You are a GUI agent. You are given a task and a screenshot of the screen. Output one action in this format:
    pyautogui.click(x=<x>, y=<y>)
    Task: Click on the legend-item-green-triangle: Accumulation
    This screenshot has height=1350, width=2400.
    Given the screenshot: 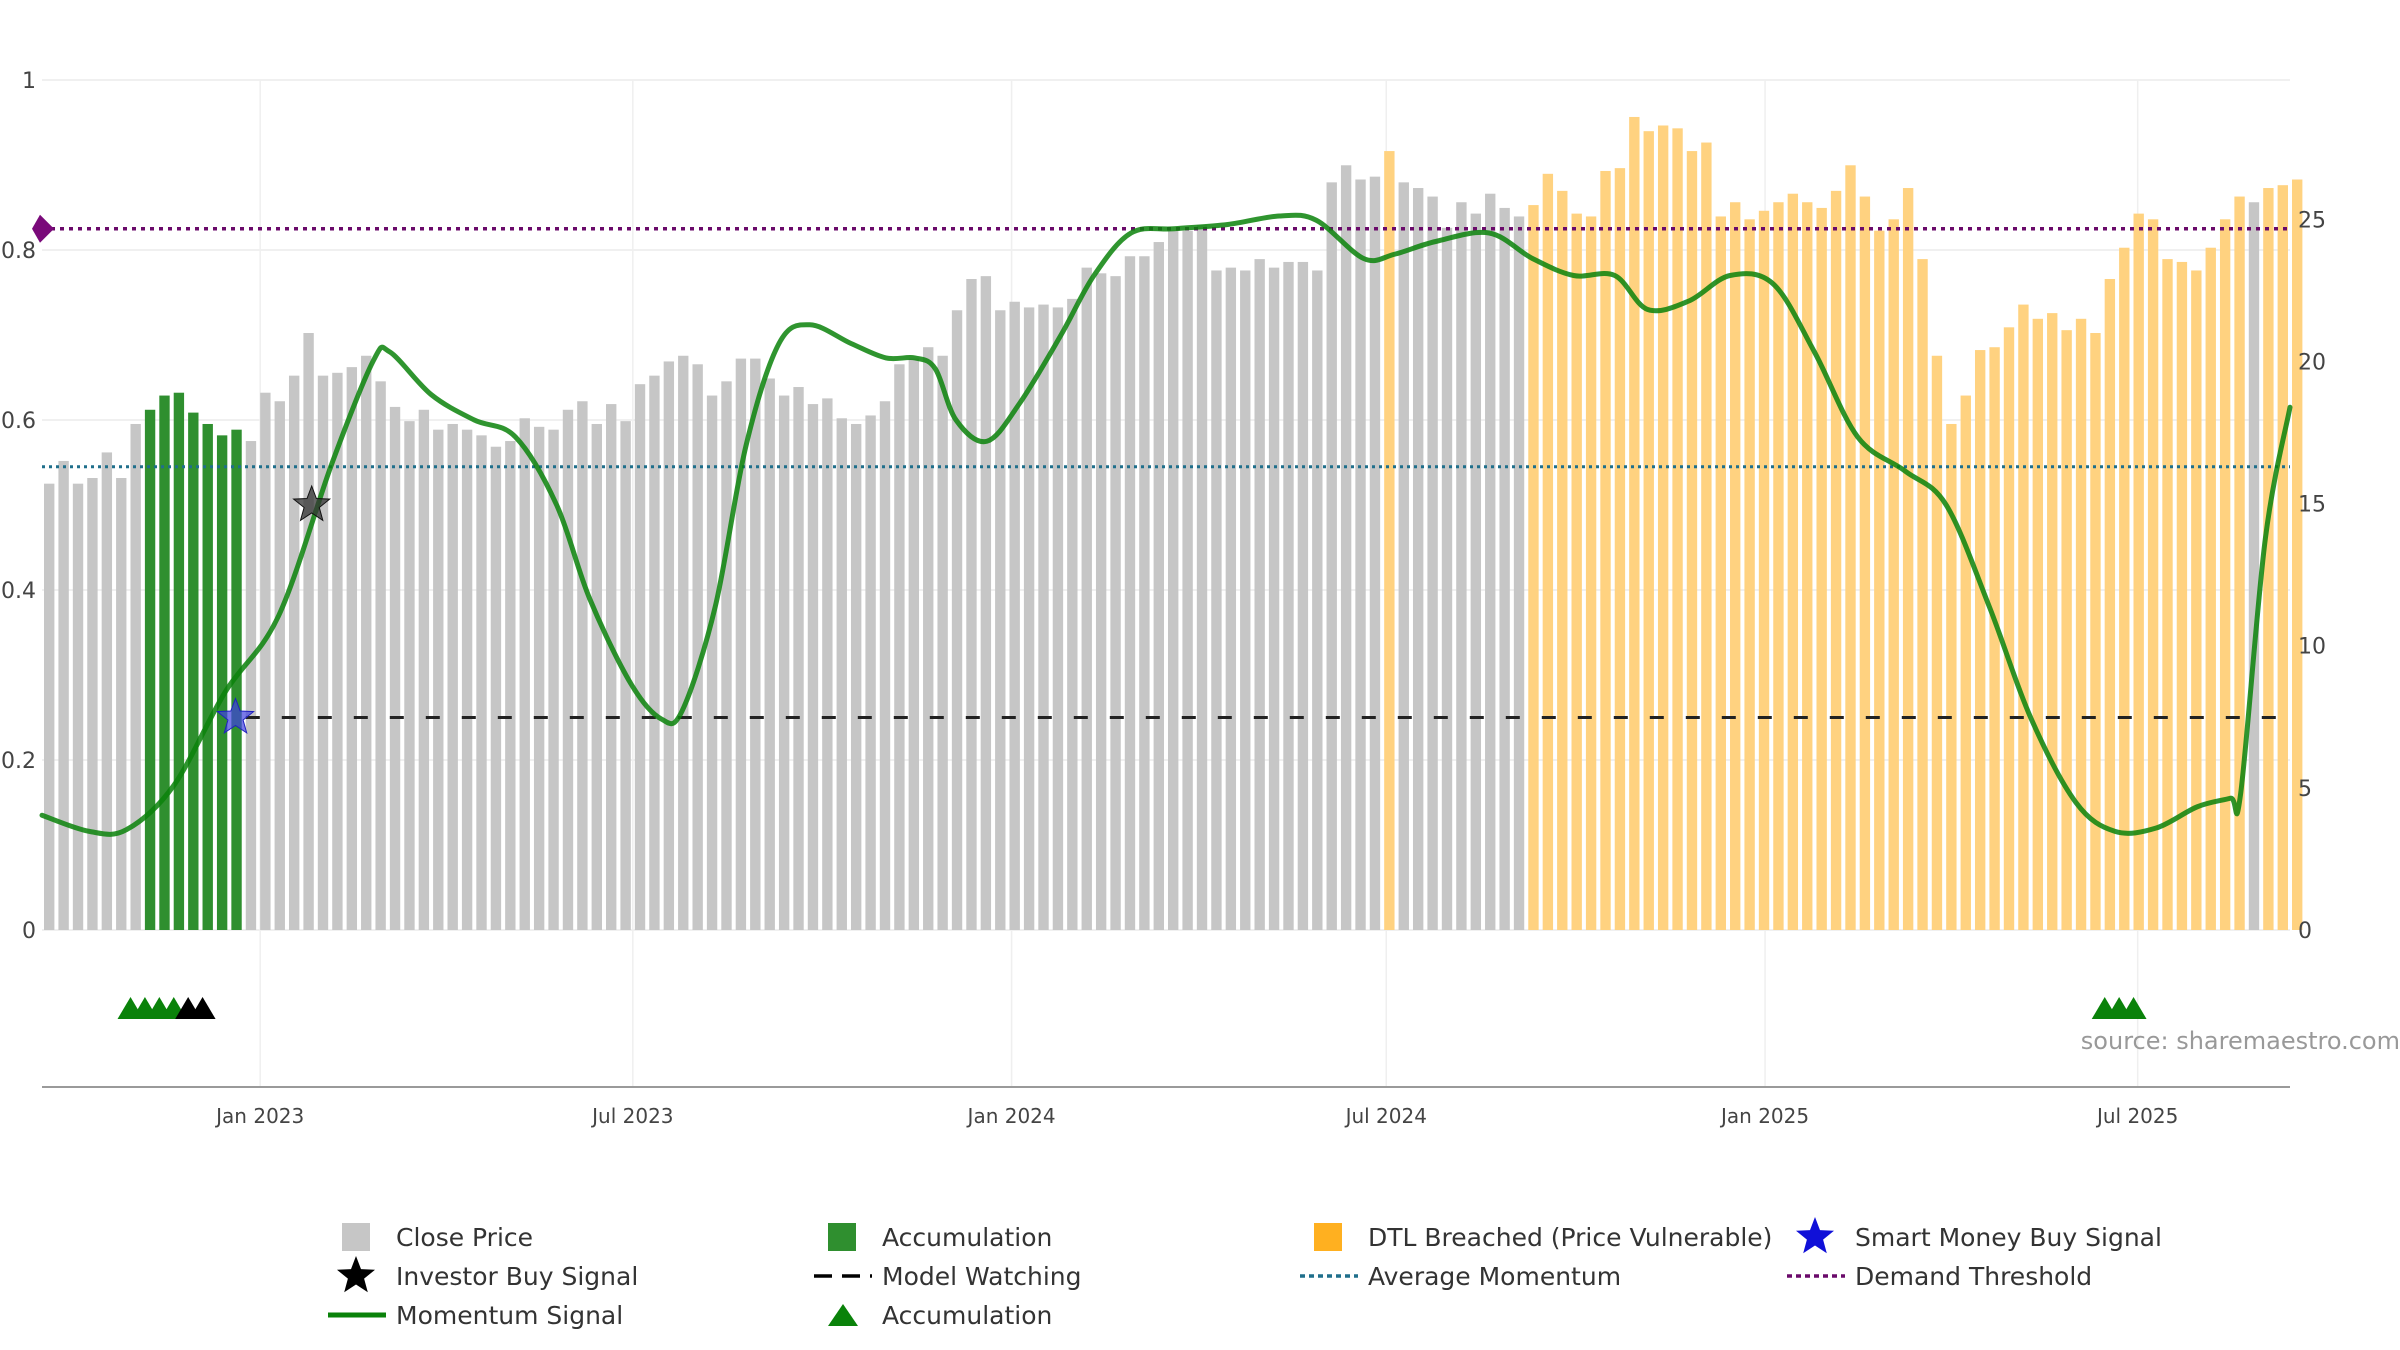 What is the action you would take?
    pyautogui.click(x=940, y=1315)
    